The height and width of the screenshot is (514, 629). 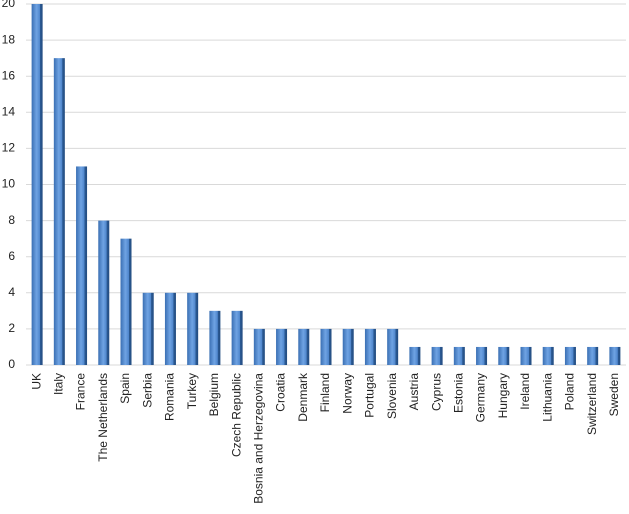 What do you see at coordinates (11, 220) in the screenshot?
I see `y-tick-label: 8` at bounding box center [11, 220].